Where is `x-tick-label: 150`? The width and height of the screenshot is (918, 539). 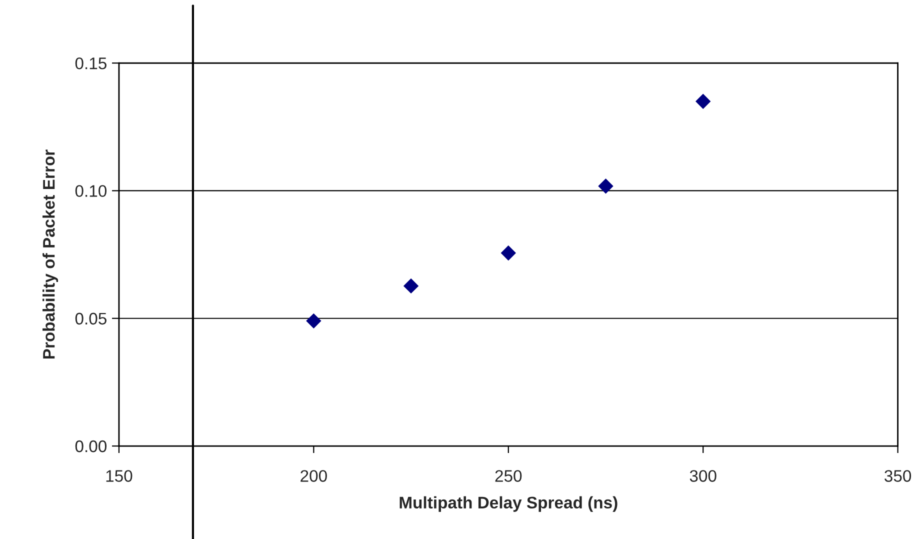 x-tick-label: 150 is located at coordinates (119, 476).